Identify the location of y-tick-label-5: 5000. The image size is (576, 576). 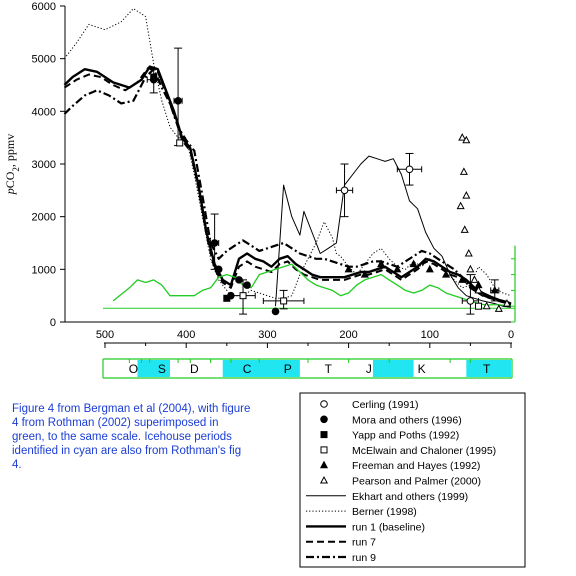
(44, 60).